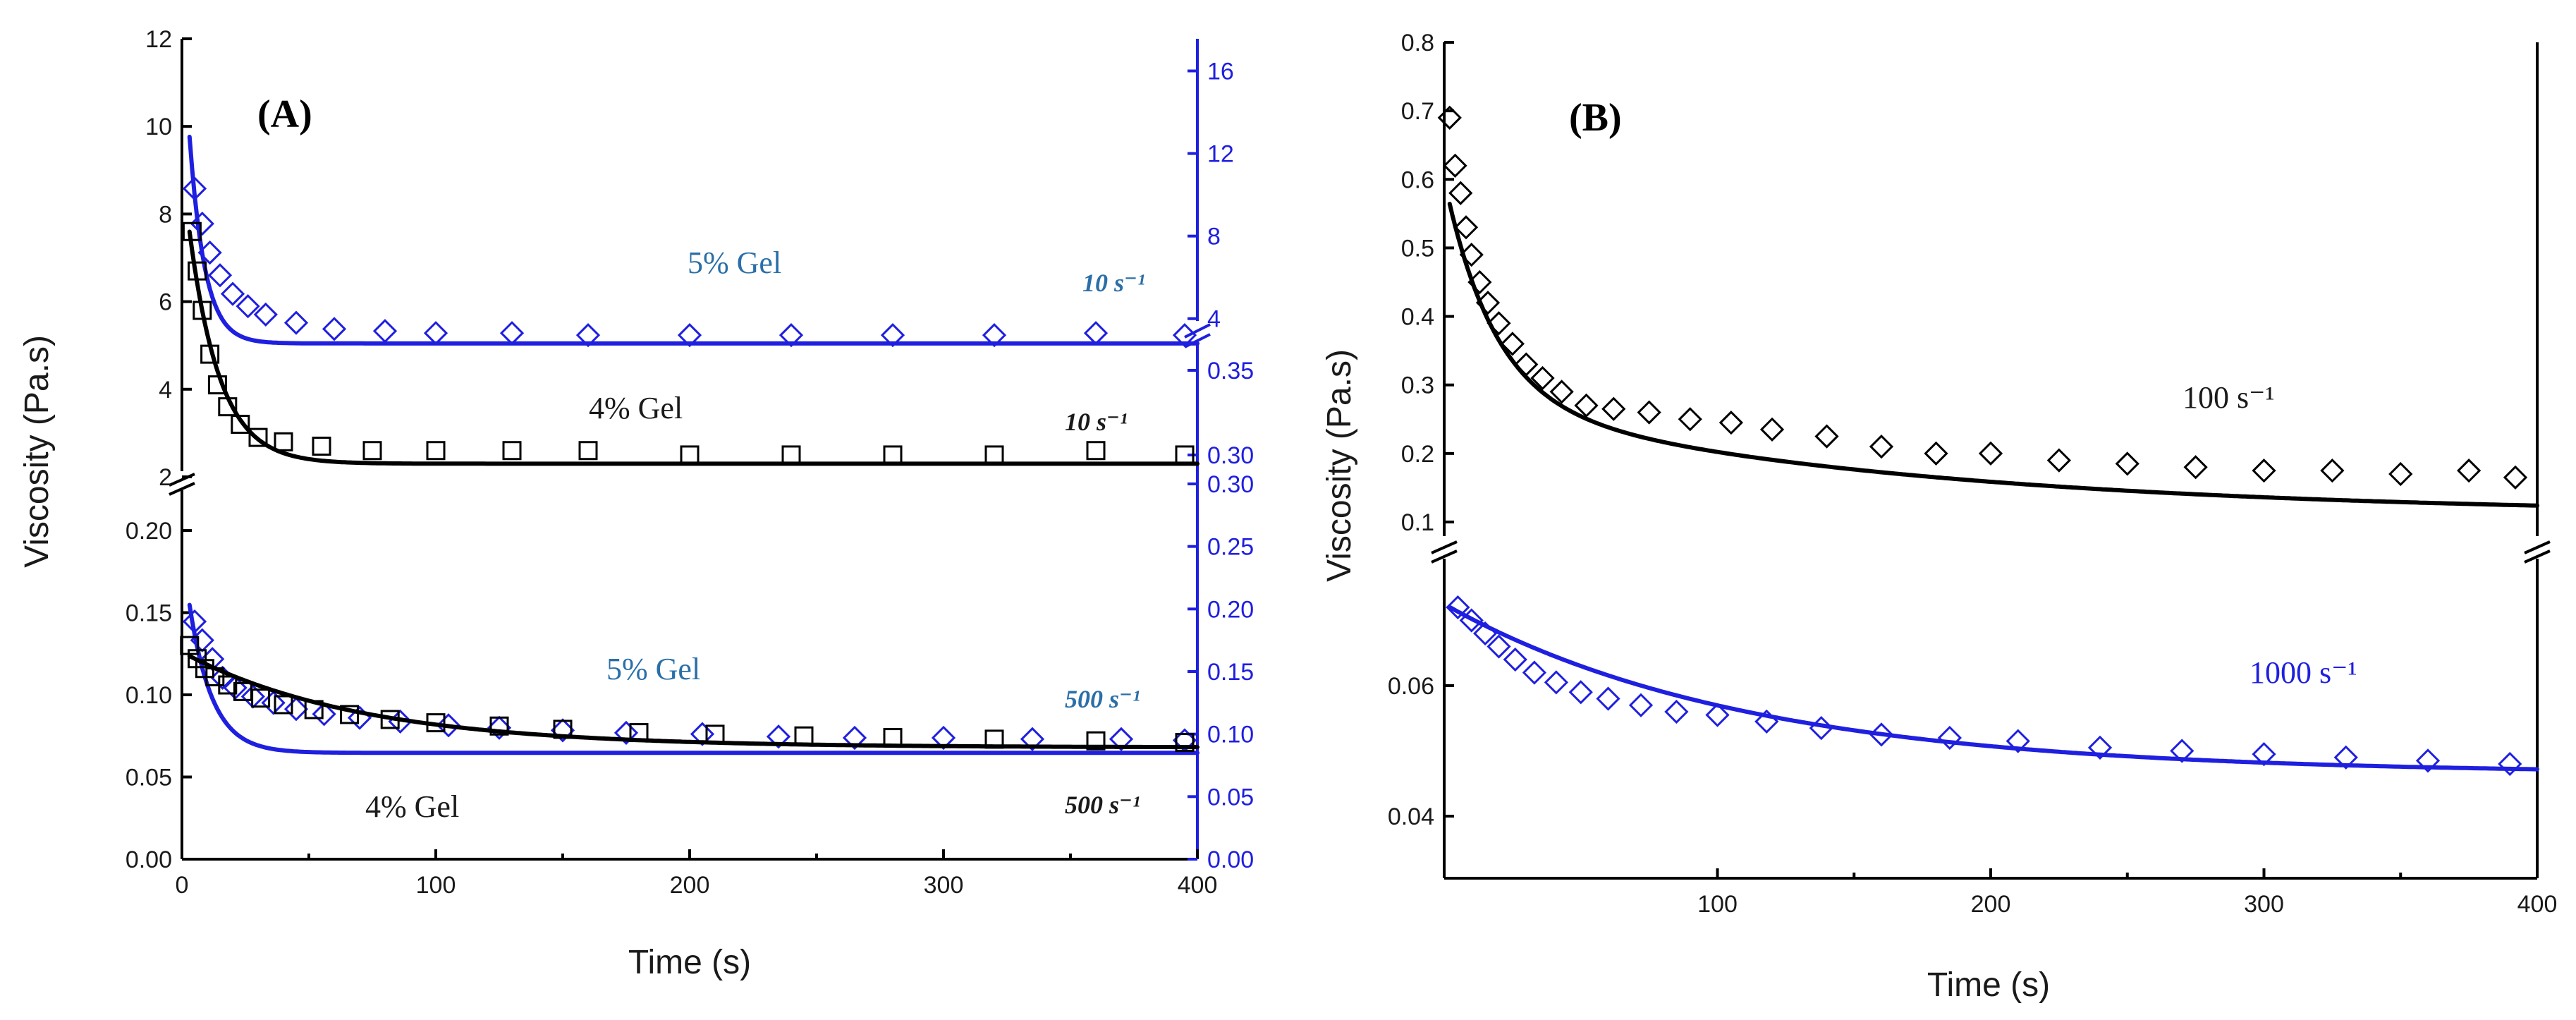  What do you see at coordinates (166, 390) in the screenshot?
I see `y-tick-label: 4` at bounding box center [166, 390].